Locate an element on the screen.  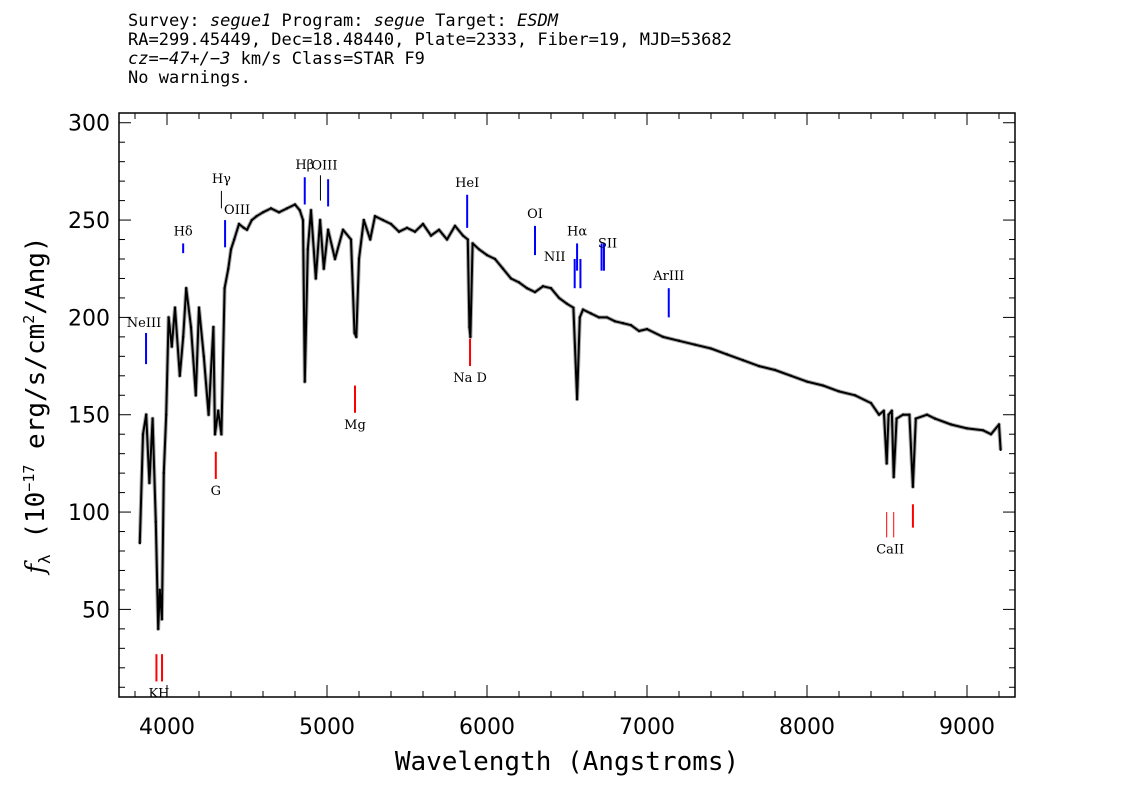
y-tick-label: 300 is located at coordinates (89, 124).